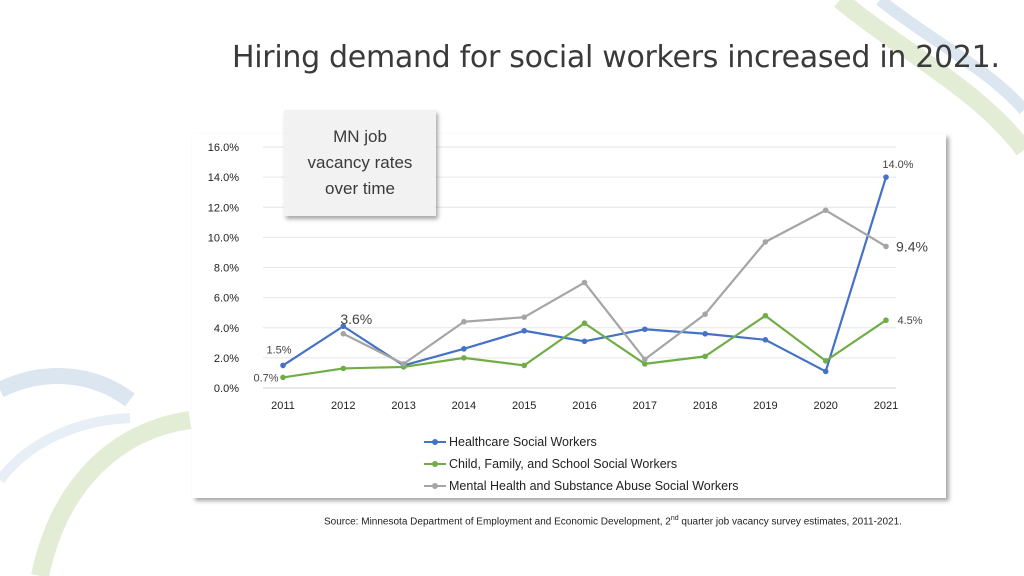 Image resolution: width=1024 pixels, height=576 pixels. What do you see at coordinates (765, 406) in the screenshot?
I see `x-tick-label: 2019` at bounding box center [765, 406].